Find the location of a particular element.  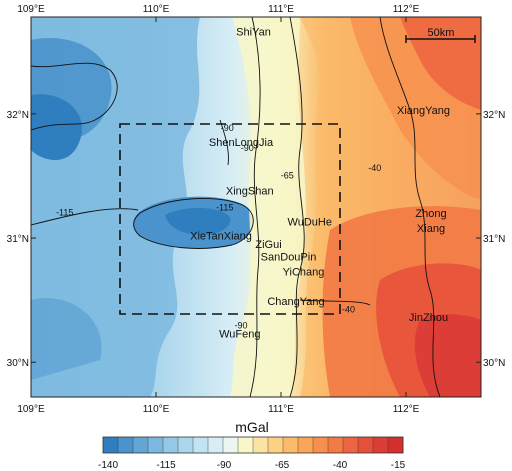

place-label: SanDouPin is located at coordinates (289, 257).